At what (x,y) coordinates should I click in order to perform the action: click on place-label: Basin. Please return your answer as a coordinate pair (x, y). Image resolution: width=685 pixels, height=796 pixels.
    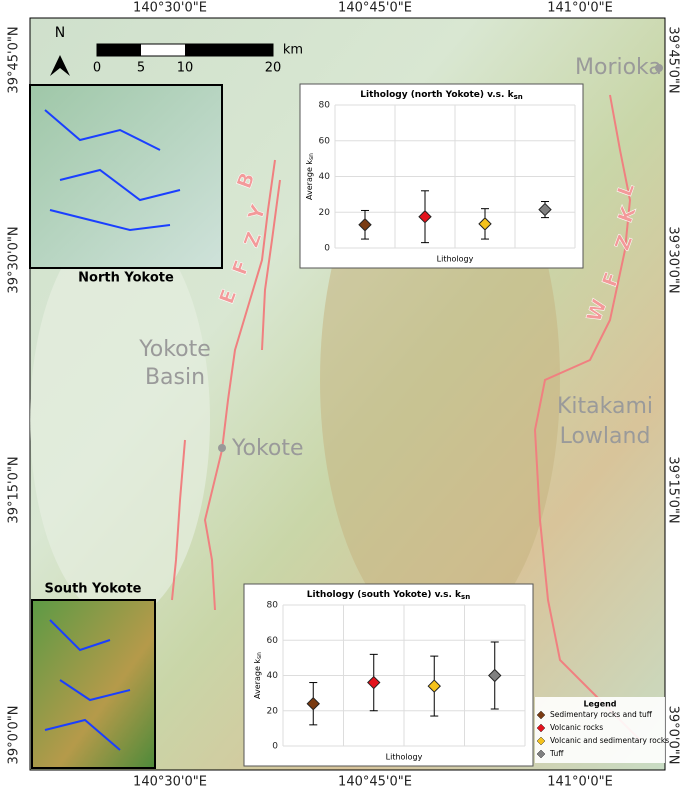
    Looking at the image, I should click on (175, 377).